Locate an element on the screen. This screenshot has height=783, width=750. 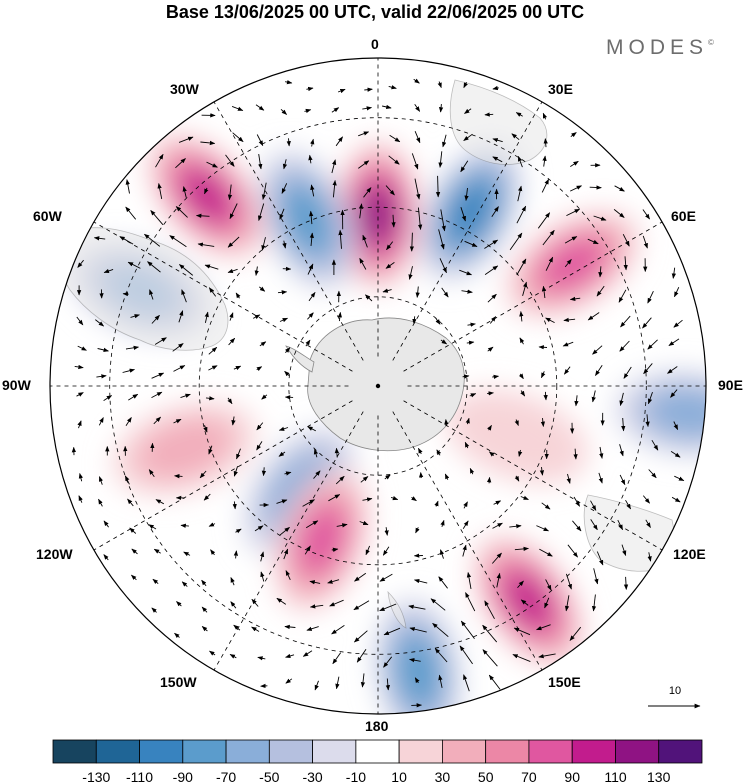
colorbar-swatch is located at coordinates (161, 751).